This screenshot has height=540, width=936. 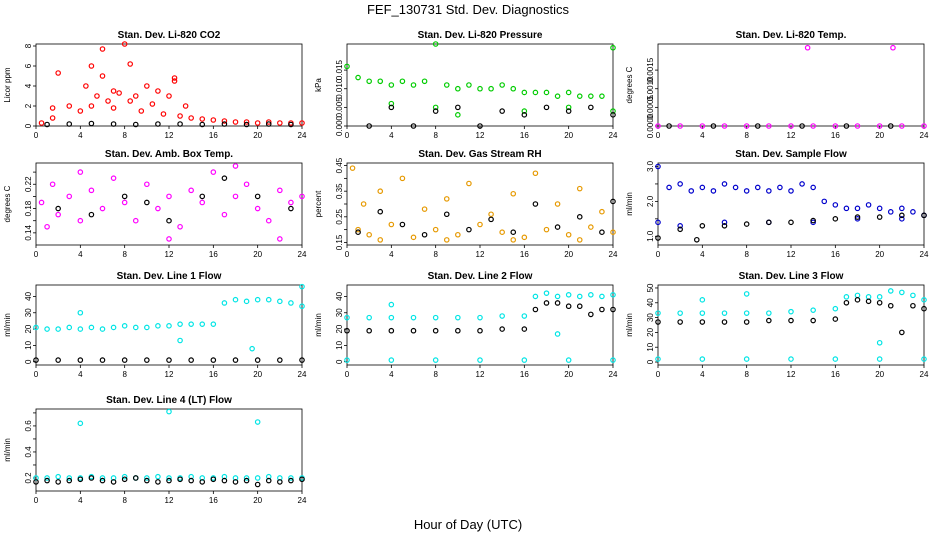 I want to click on y-tick-label: 0, so click(x=650, y=361).